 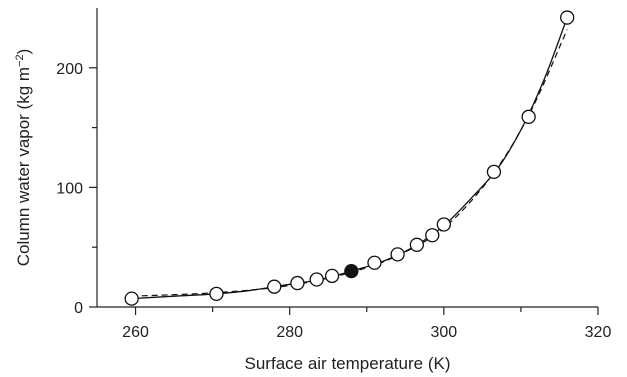 I want to click on x-tick-label: 320, so click(x=598, y=332).